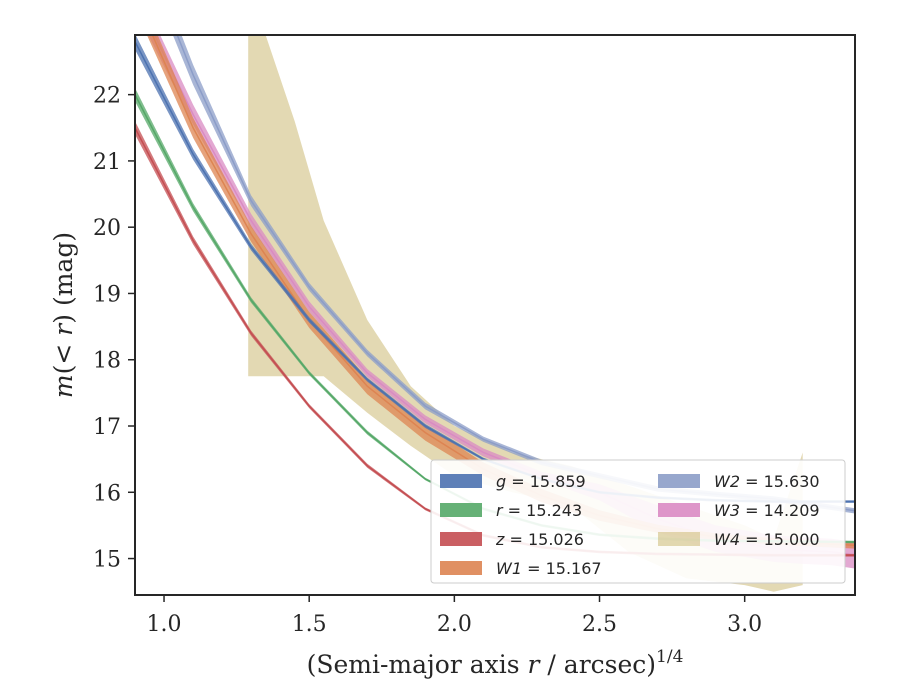 The image size is (900, 700). What do you see at coordinates (63, 315) in the screenshot?
I see `y-axis-label: m(< r) (mag)` at bounding box center [63, 315].